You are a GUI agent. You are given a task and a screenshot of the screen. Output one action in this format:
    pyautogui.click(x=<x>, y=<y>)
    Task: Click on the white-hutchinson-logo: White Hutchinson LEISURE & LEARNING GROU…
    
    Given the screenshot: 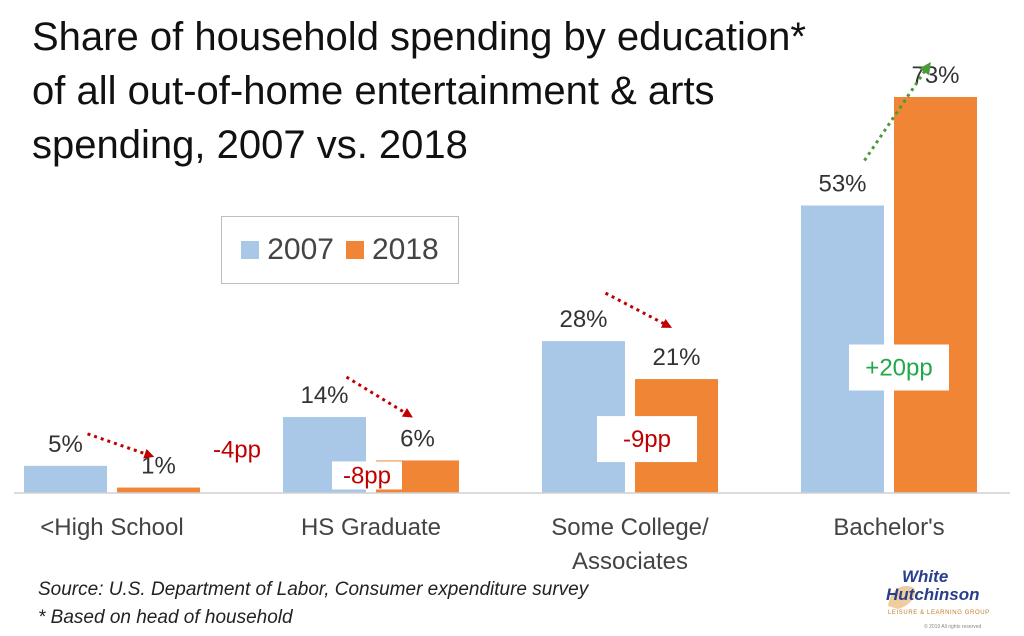 What is the action you would take?
    pyautogui.click(x=938, y=598)
    